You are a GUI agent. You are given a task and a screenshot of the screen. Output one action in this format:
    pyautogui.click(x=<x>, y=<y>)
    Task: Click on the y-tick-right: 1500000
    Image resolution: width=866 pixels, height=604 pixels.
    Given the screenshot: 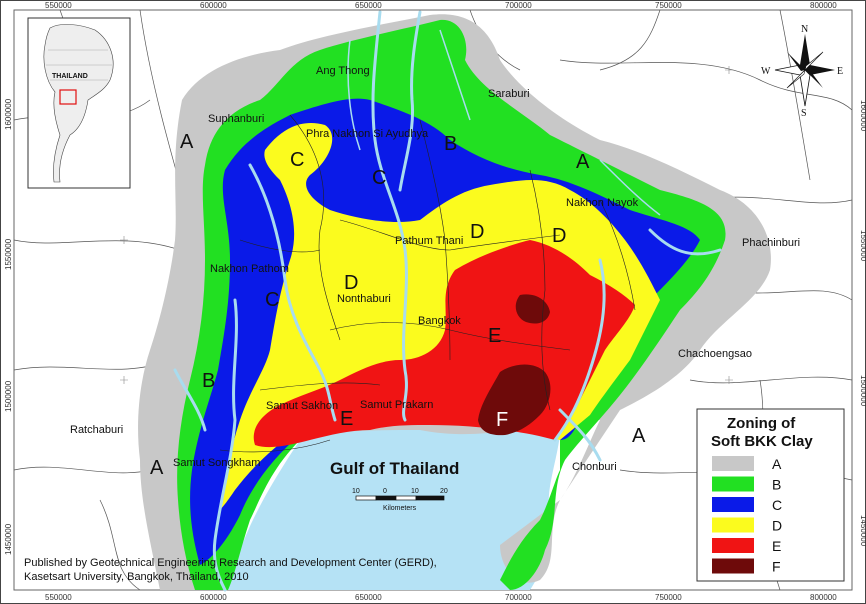 What is the action you would take?
    pyautogui.click(x=862, y=391)
    